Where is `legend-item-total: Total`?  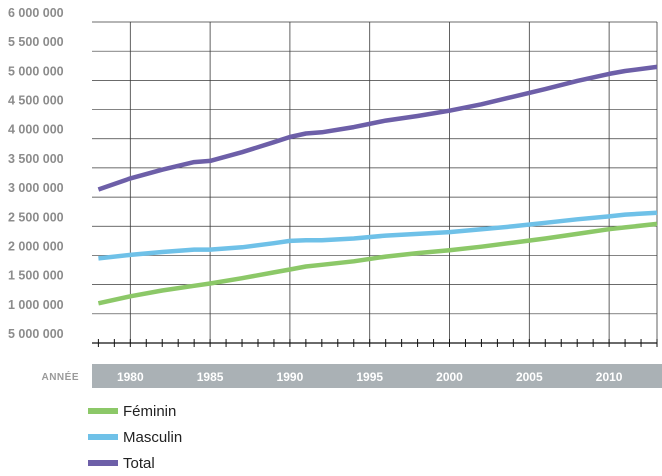 legend-item-total: Total is located at coordinates (135, 463).